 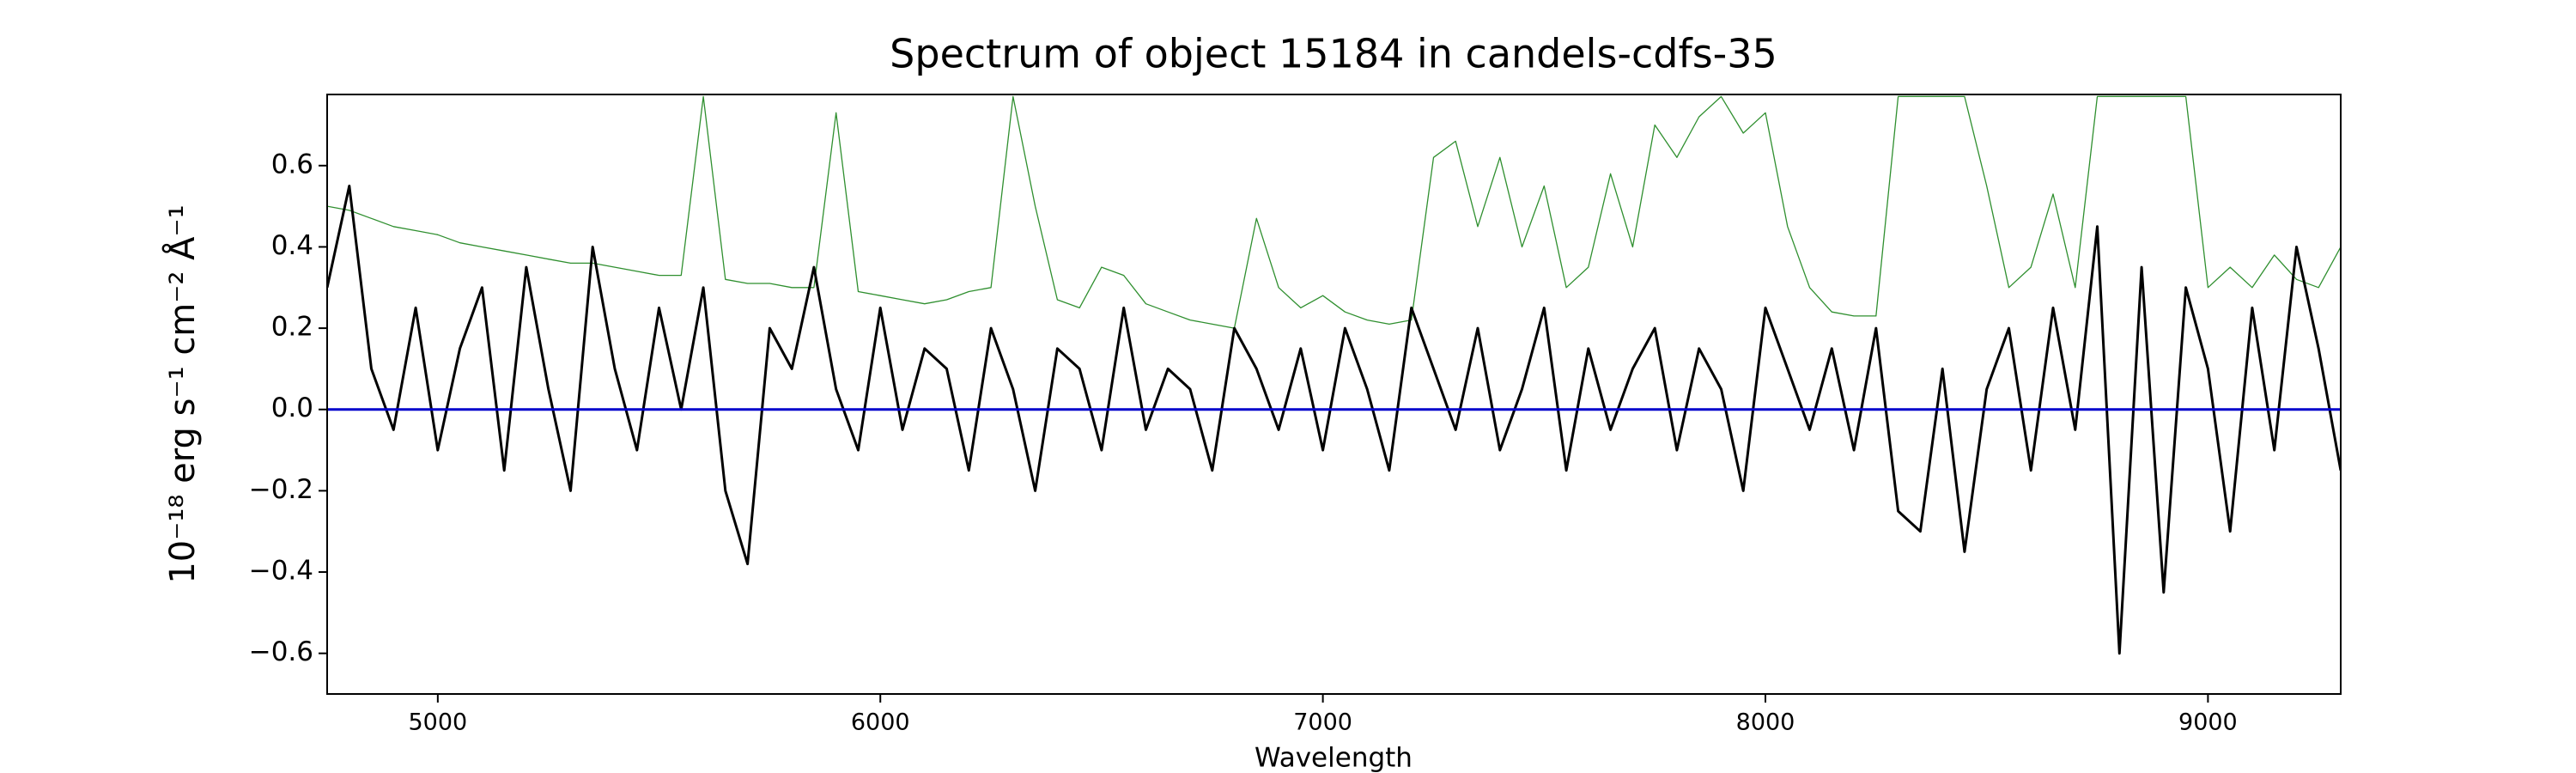 What do you see at coordinates (1334, 758) in the screenshot?
I see `x-axis-label: Wavelength` at bounding box center [1334, 758].